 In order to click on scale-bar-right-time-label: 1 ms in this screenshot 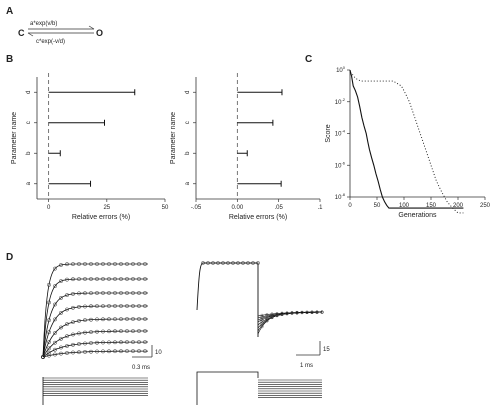, I will do `click(306, 366)`.